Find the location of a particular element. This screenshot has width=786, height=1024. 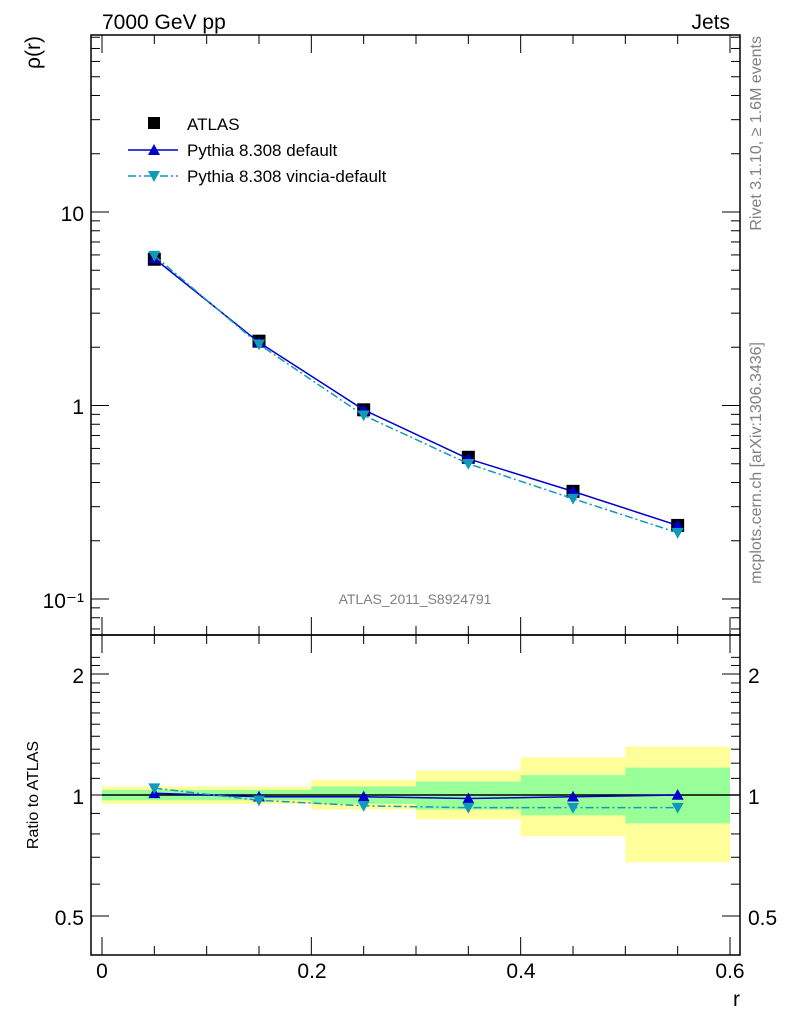

legend-label: Pythia 8.308 vincia-default is located at coordinates (287, 176).